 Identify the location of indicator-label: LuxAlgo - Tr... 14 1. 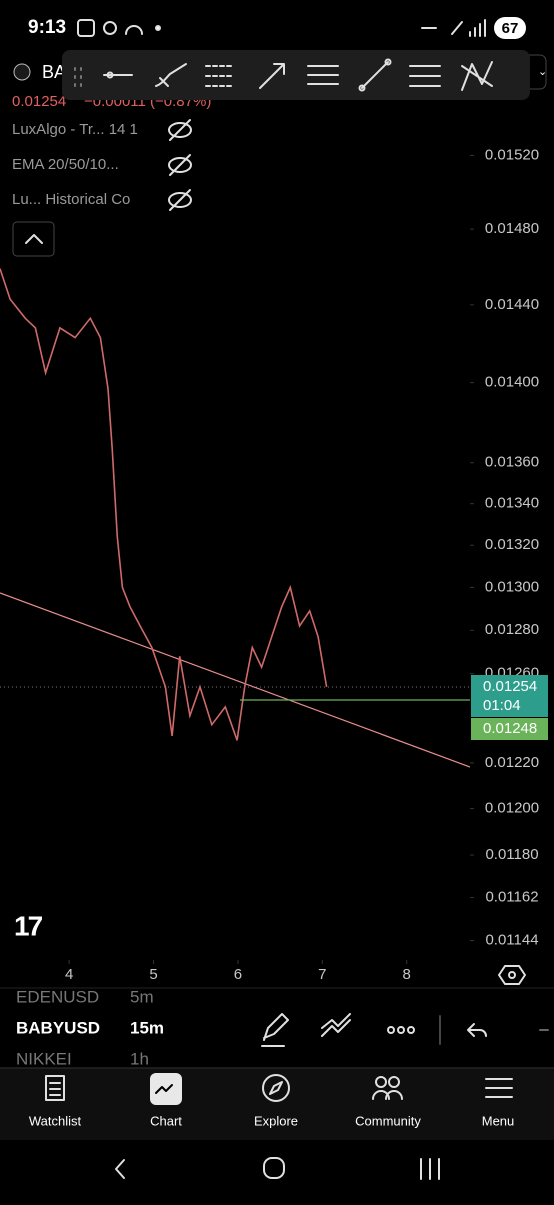
(75, 129).